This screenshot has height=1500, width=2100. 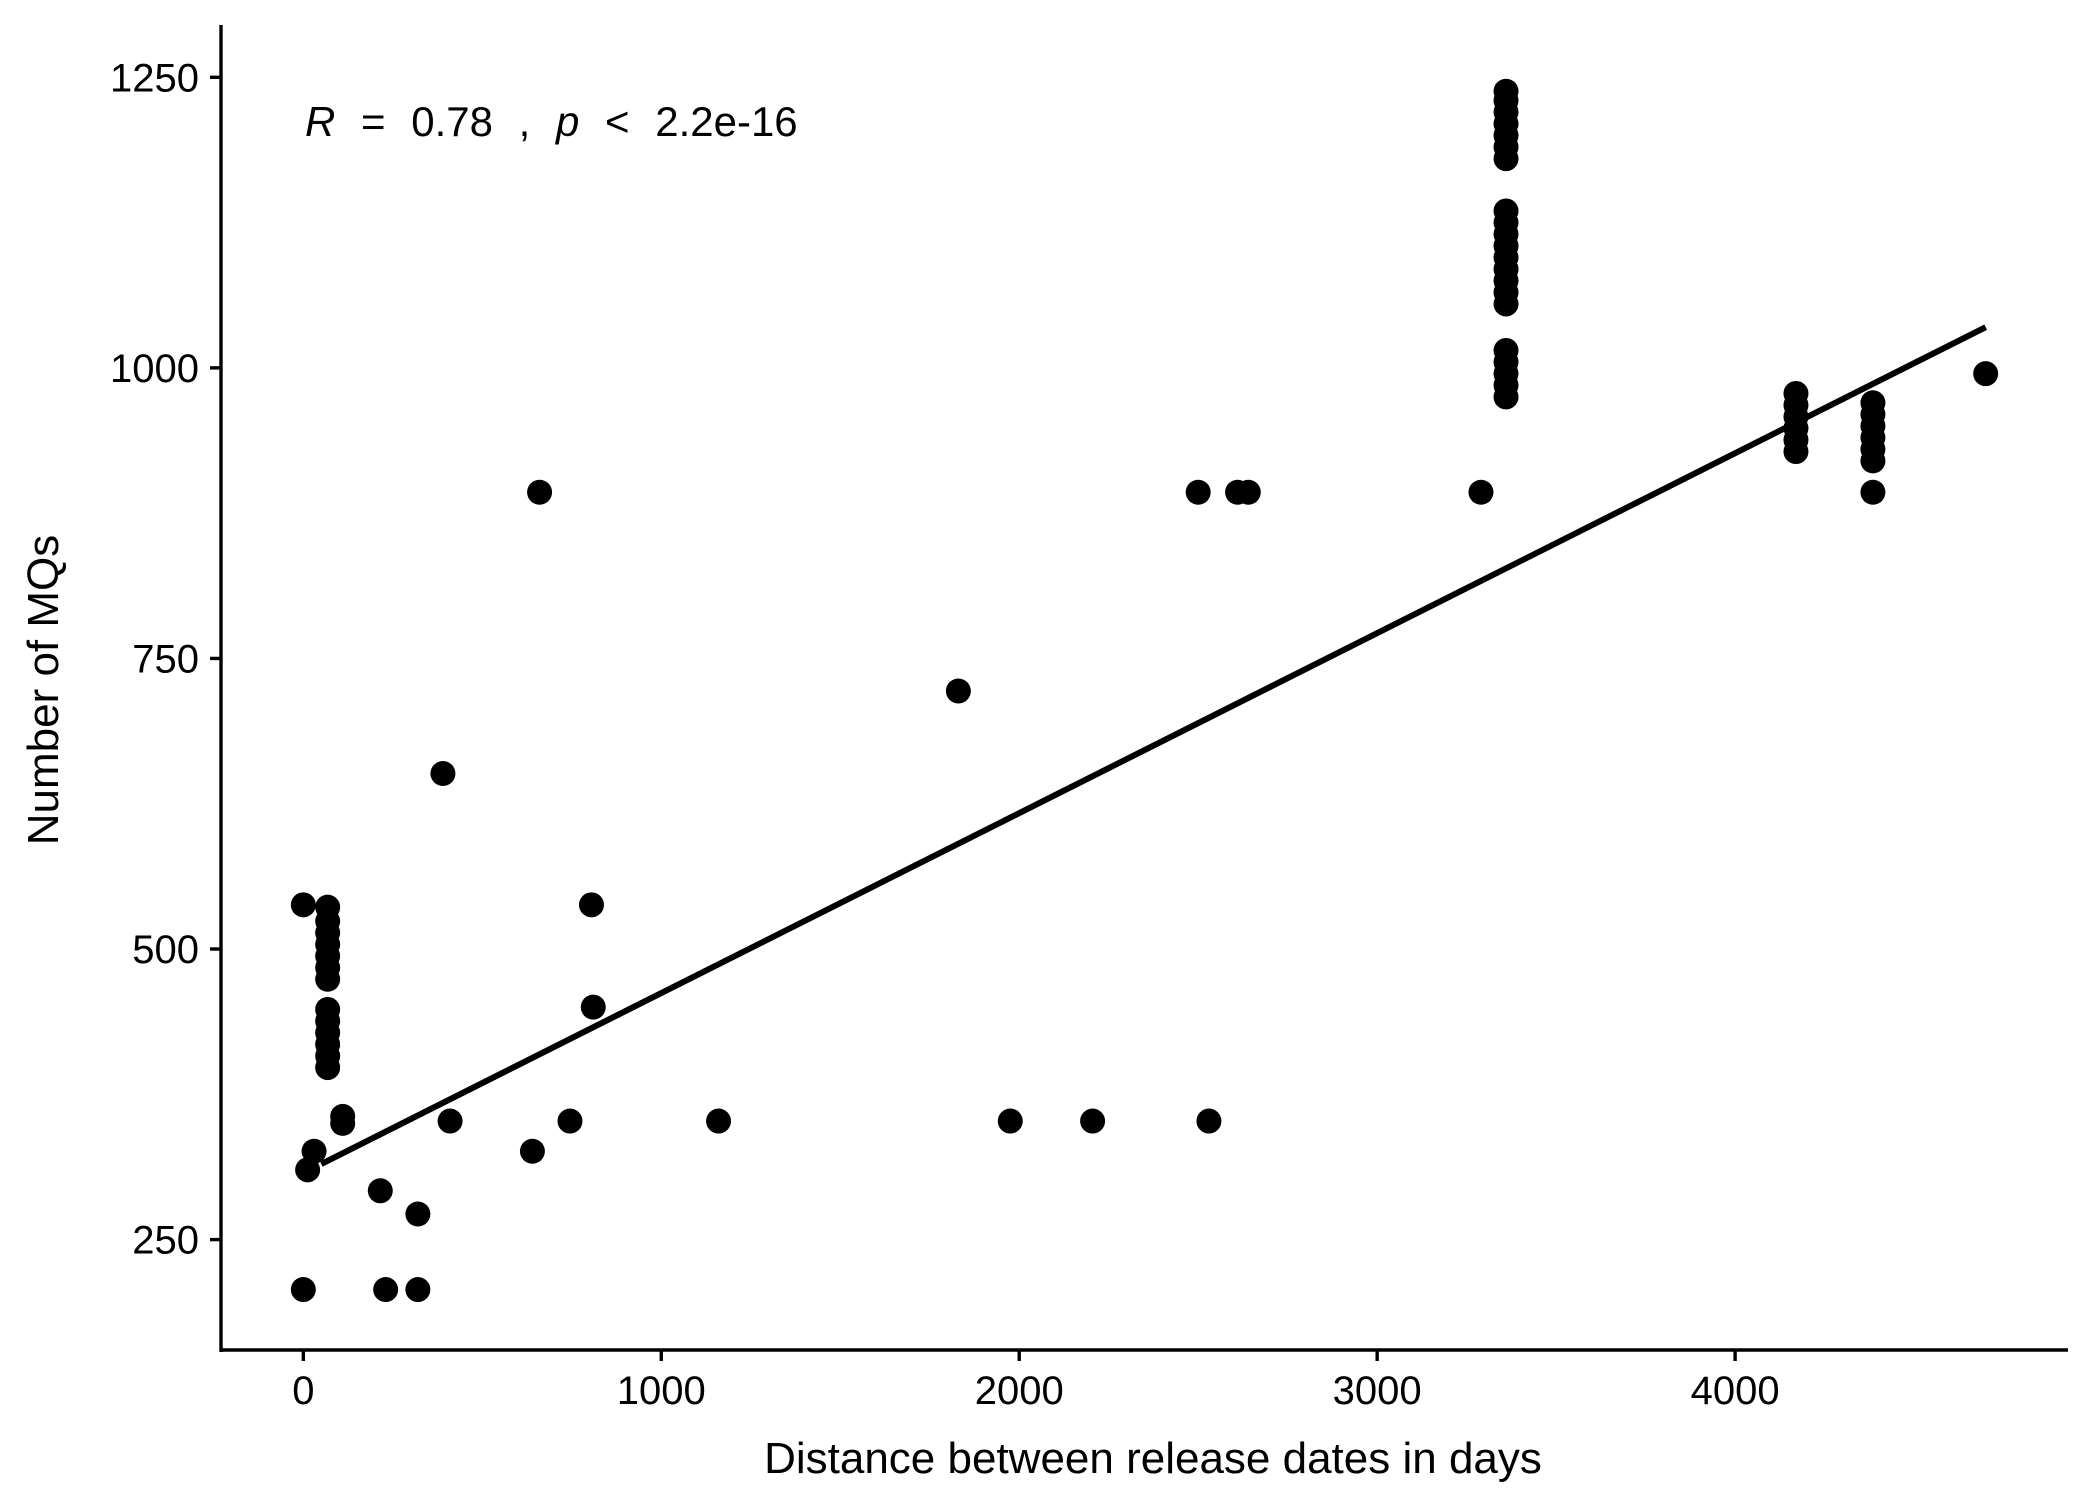 What do you see at coordinates (551, 121) in the screenshot?
I see `correlation-annotation: R = 0.78 , p < 2.2e-16` at bounding box center [551, 121].